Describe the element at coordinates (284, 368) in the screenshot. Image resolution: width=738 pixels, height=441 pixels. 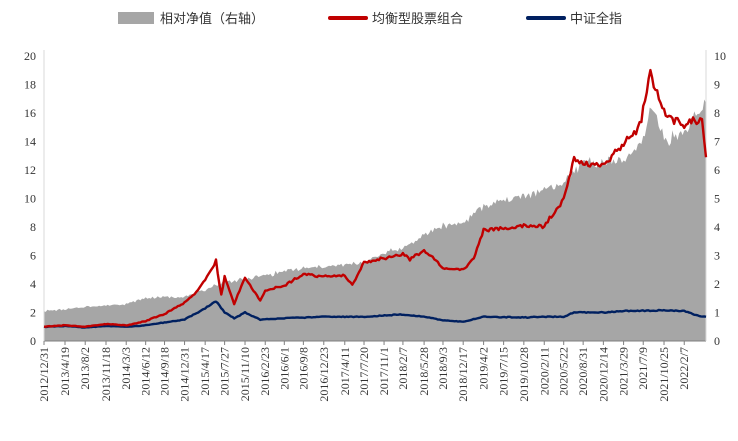
I see `x-tick-label: 2016/6/1` at that location.